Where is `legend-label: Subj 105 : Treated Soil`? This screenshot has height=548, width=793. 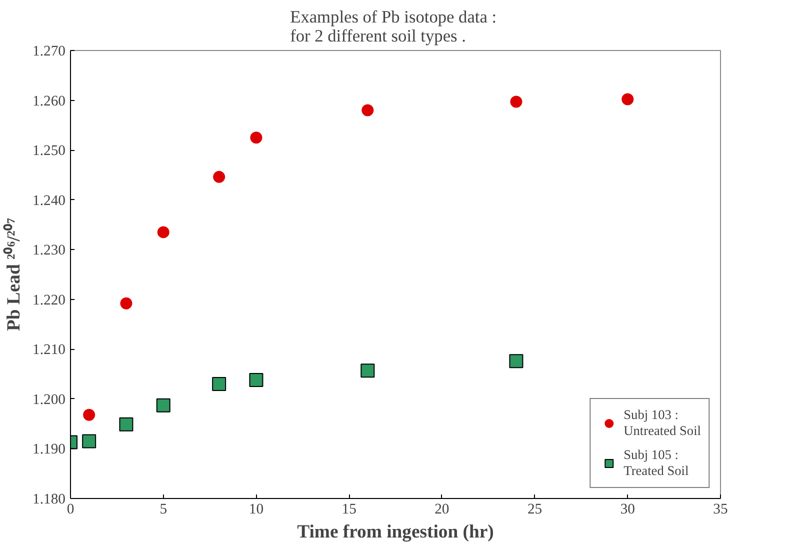
legend-label: Subj 105 : Treated Soil is located at coordinates (656, 463).